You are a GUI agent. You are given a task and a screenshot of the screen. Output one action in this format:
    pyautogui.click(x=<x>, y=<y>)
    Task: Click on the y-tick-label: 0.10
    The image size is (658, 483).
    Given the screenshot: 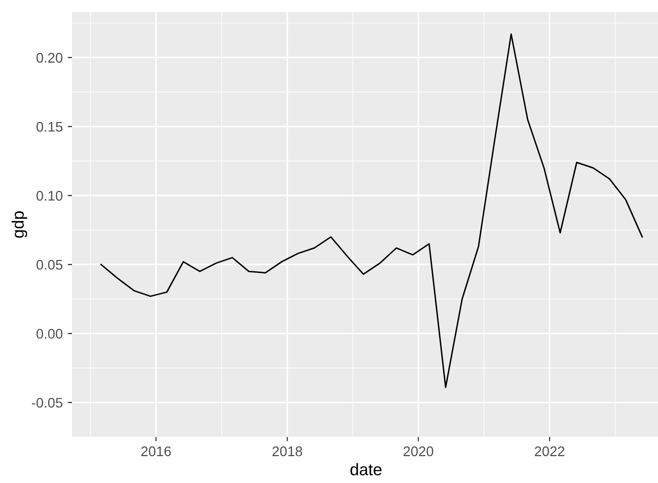 What is the action you would take?
    pyautogui.click(x=49, y=195)
    